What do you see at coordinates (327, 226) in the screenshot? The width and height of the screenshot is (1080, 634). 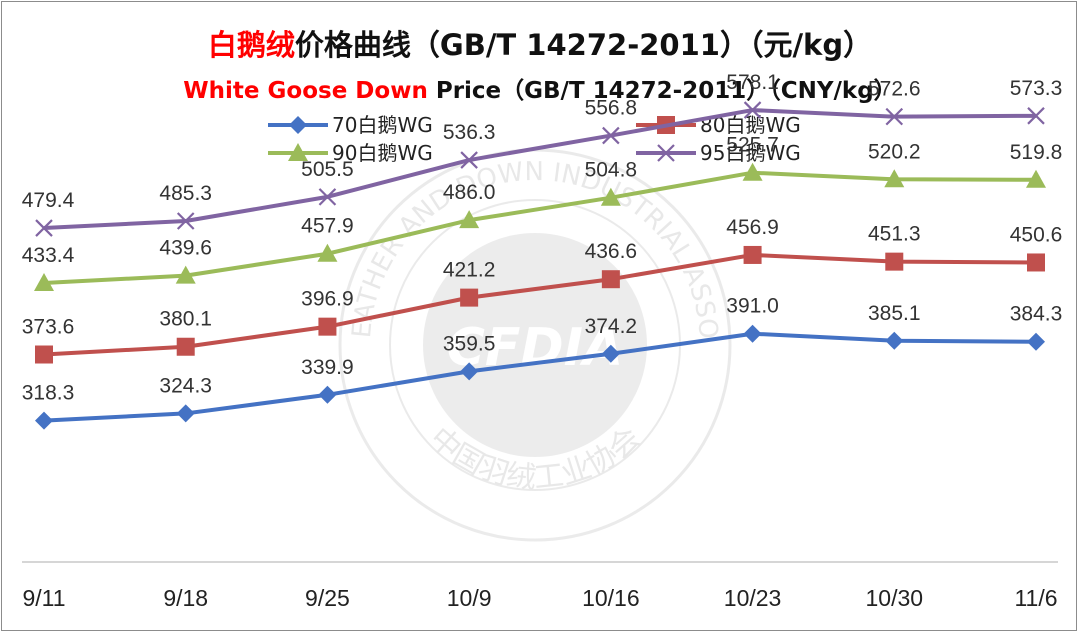 I see `data-label: 457.9` at bounding box center [327, 226].